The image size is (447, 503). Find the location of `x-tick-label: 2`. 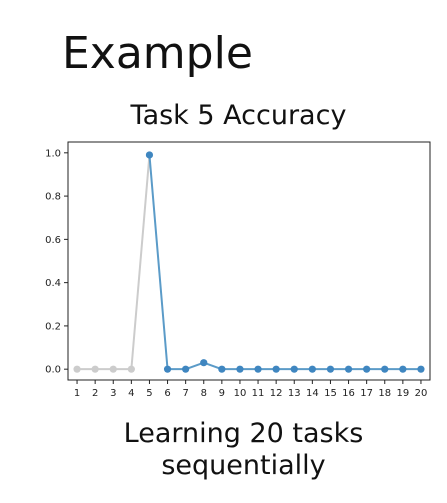

x-tick-label: 2 is located at coordinates (95, 393).